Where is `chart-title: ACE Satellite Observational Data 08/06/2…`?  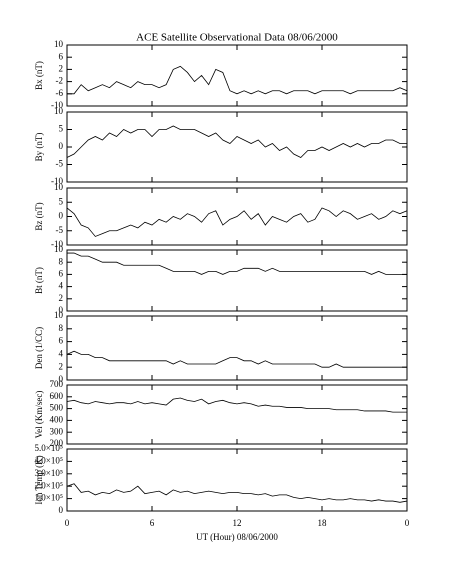 chart-title: ACE Satellite Observational Data 08/06/2… is located at coordinates (237, 38).